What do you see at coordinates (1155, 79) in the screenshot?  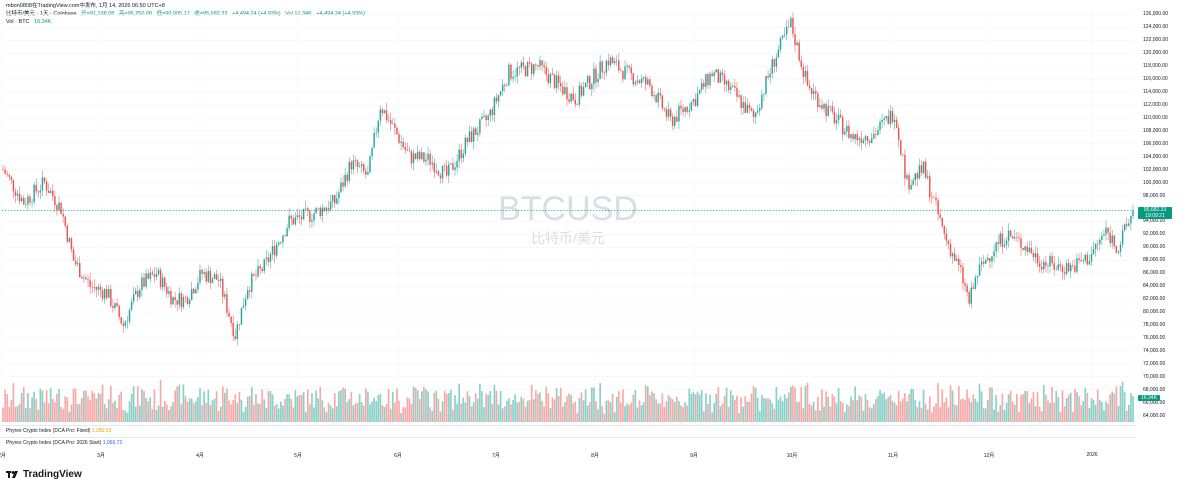 I see `y-tick-label: 116,000.00` at bounding box center [1155, 79].